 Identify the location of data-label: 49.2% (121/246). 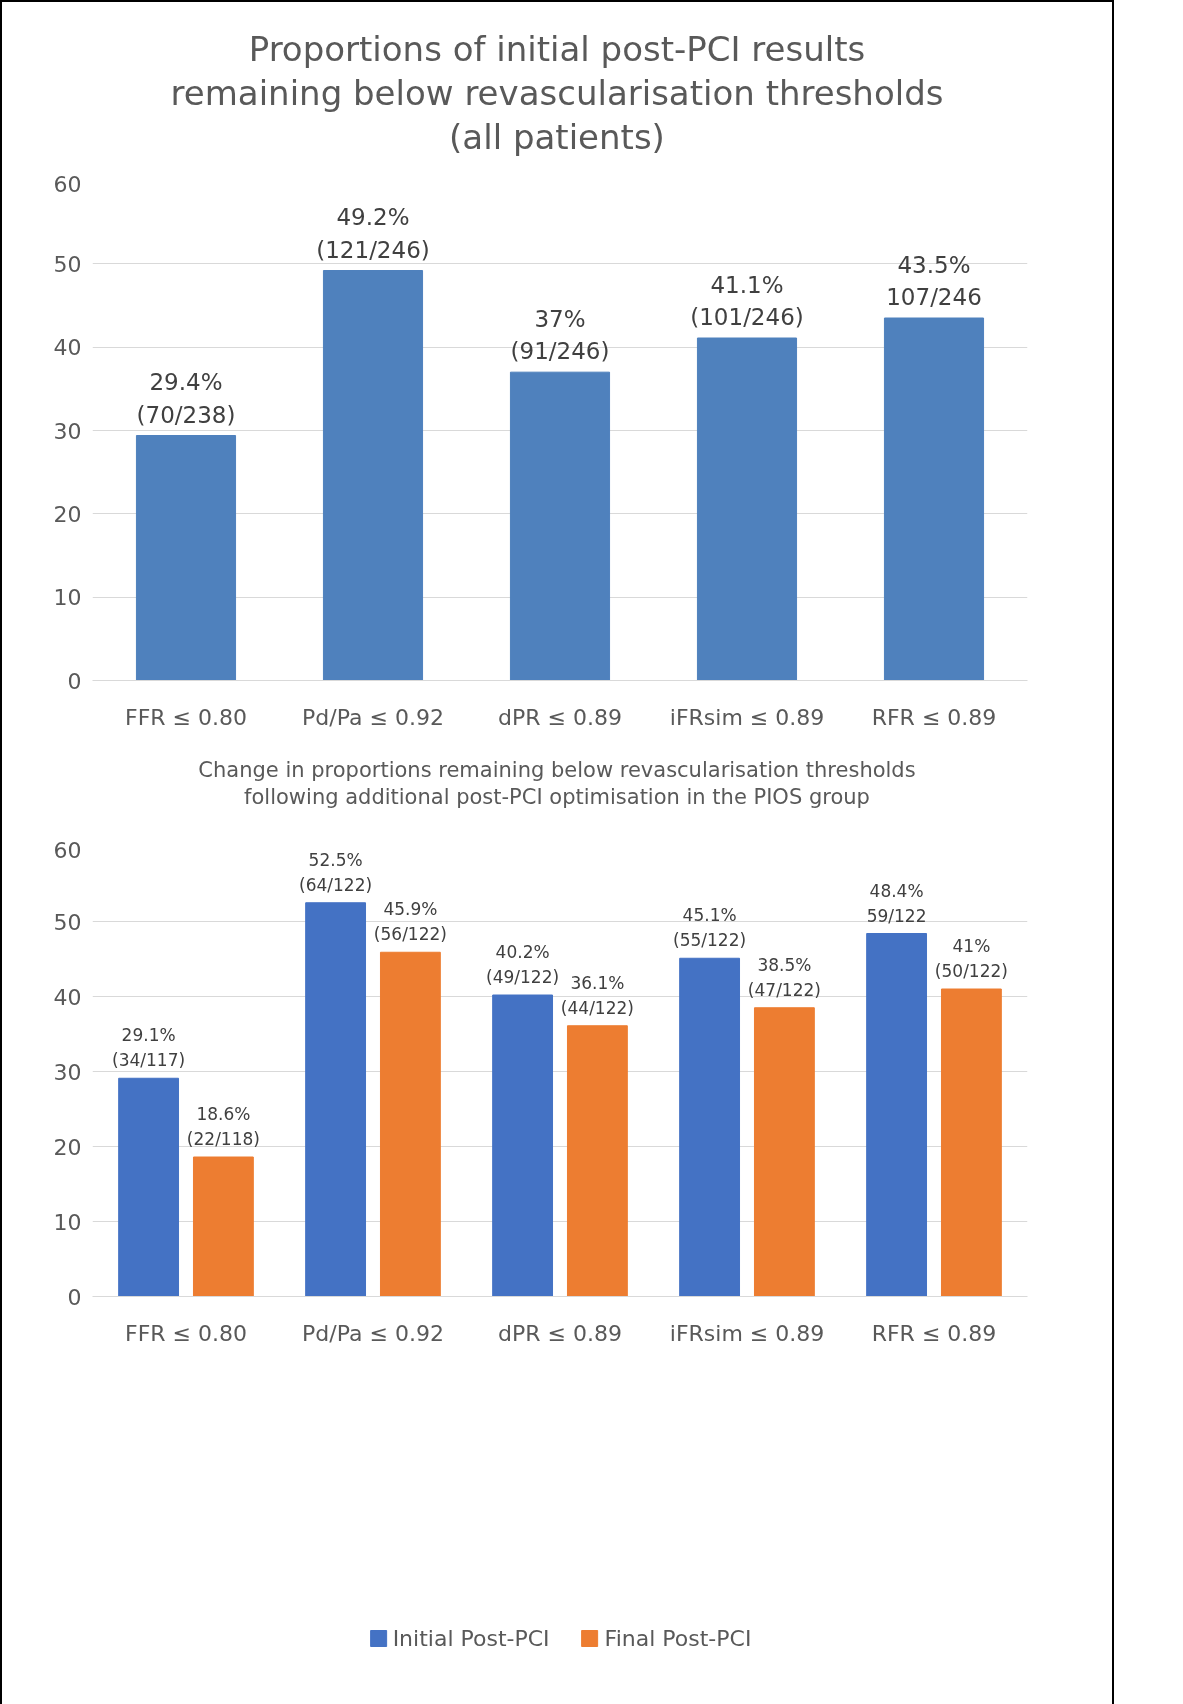
(373, 233).